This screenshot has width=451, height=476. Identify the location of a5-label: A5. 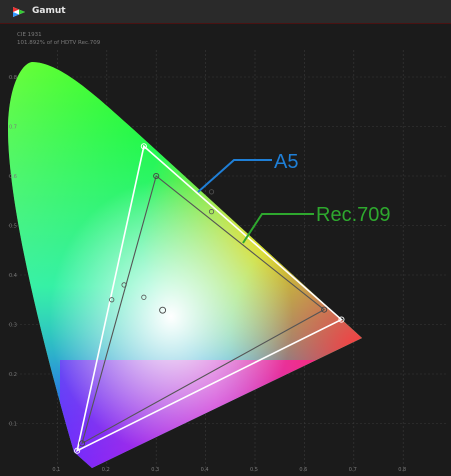
(286, 162).